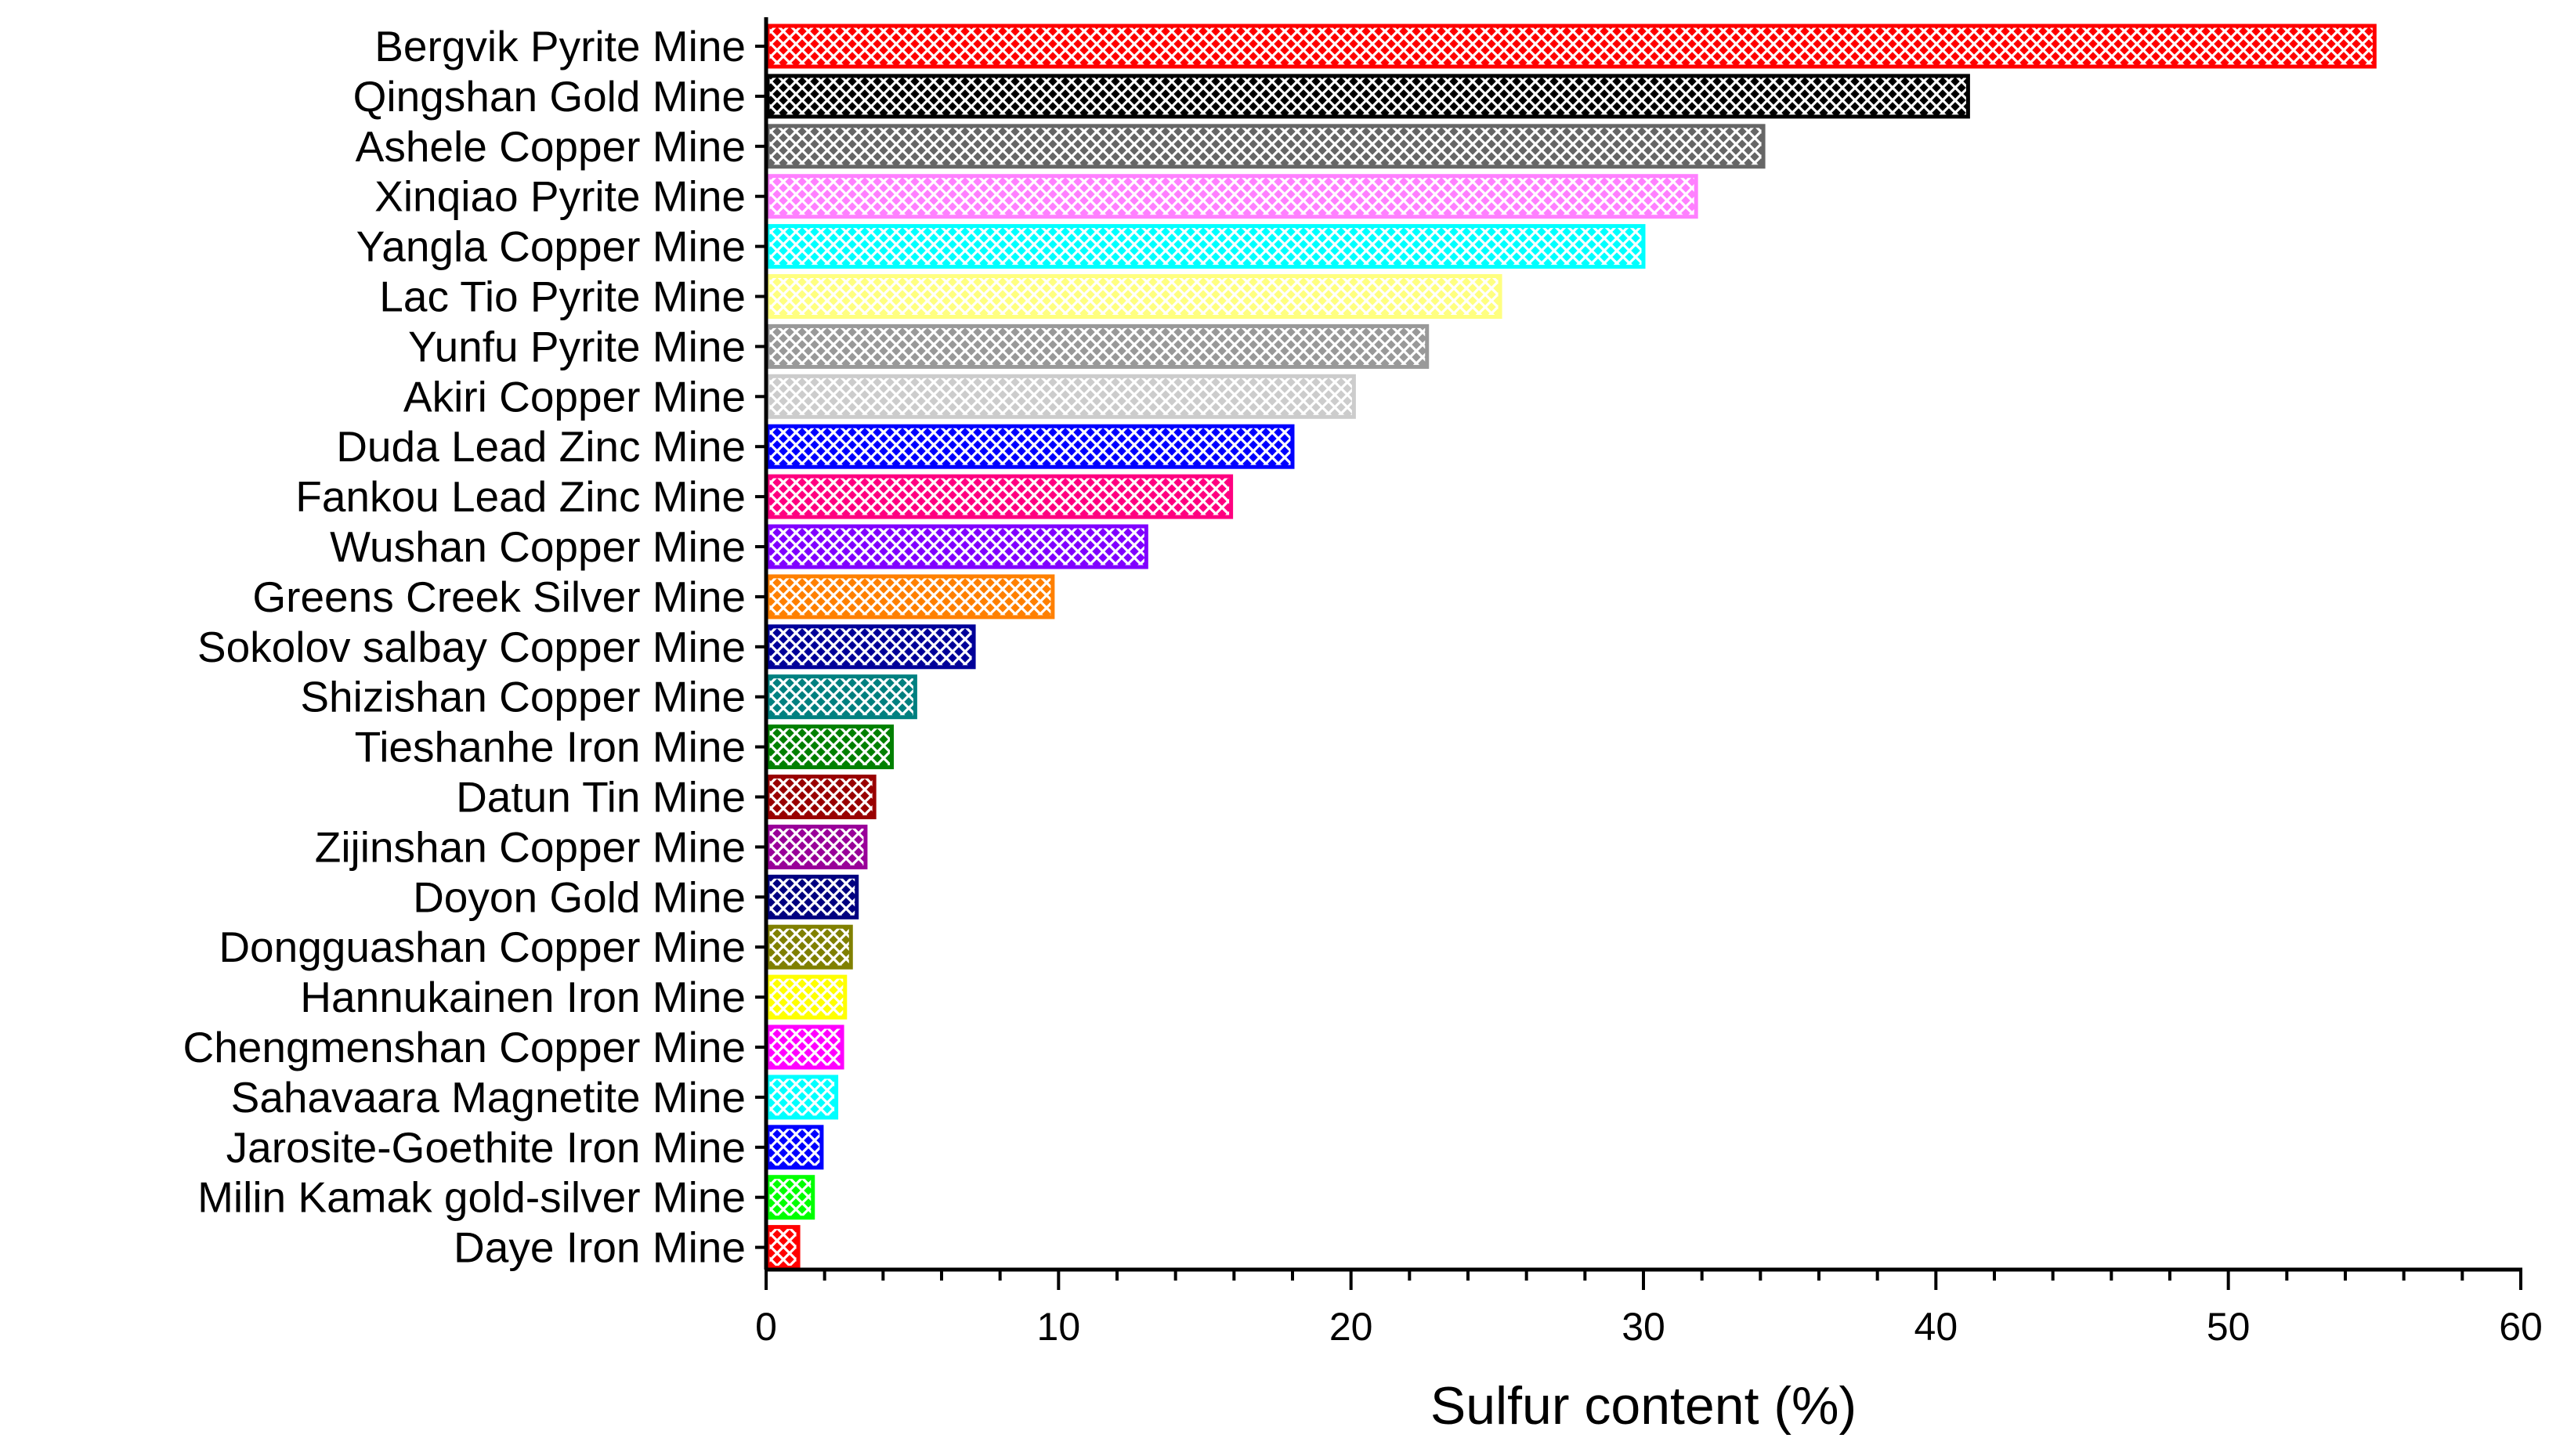  Describe the element at coordinates (541, 446) in the screenshot. I see `category-label: Duda Lead Zinc Mine` at that location.